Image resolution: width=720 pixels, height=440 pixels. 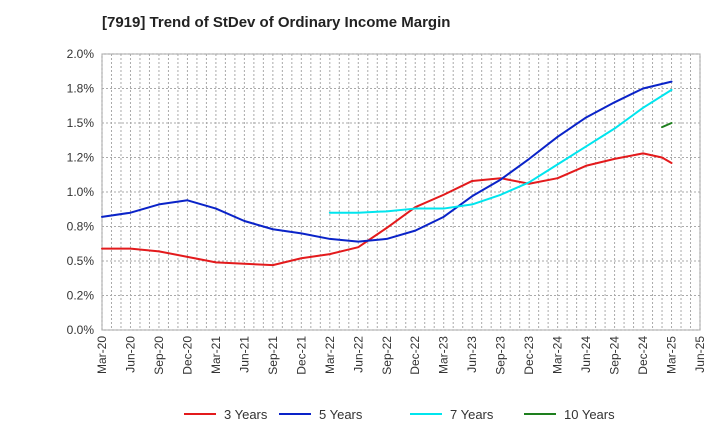 I want to click on x-tick-label: Mar-20, so click(x=102, y=355).